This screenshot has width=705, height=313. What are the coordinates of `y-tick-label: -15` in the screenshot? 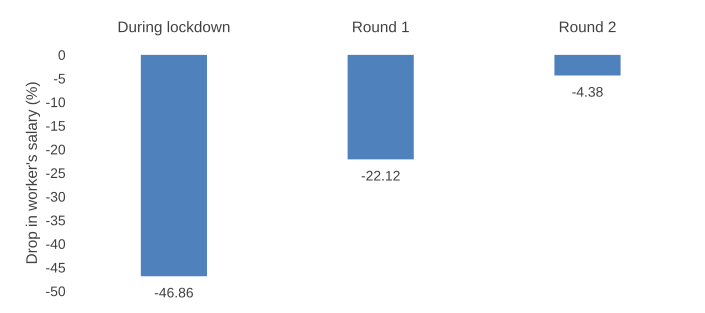 It's located at (56, 126).